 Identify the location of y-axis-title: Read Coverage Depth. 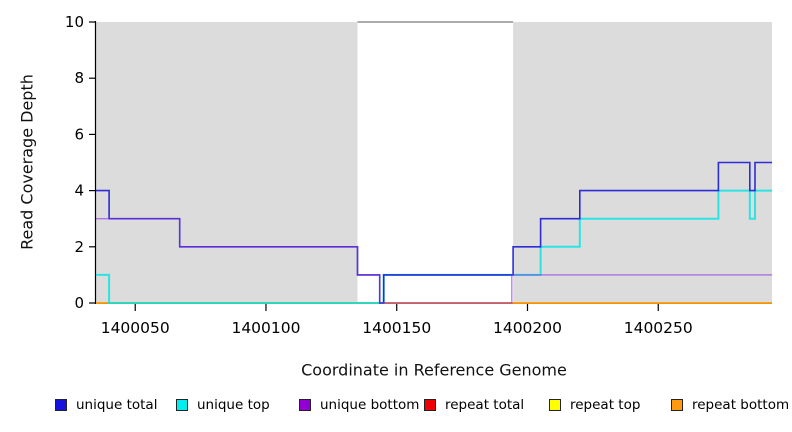
(27, 162).